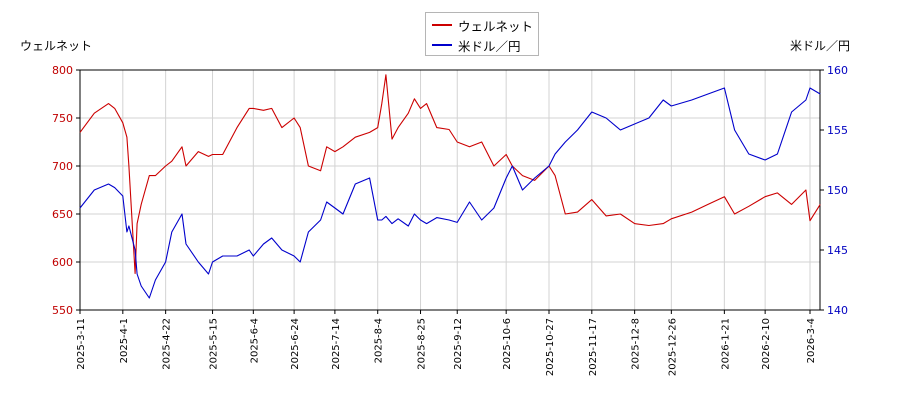 The width and height of the screenshot is (900, 400). Describe the element at coordinates (336, 344) in the screenshot. I see `x-tick-label: 2025-7-14` at that location.